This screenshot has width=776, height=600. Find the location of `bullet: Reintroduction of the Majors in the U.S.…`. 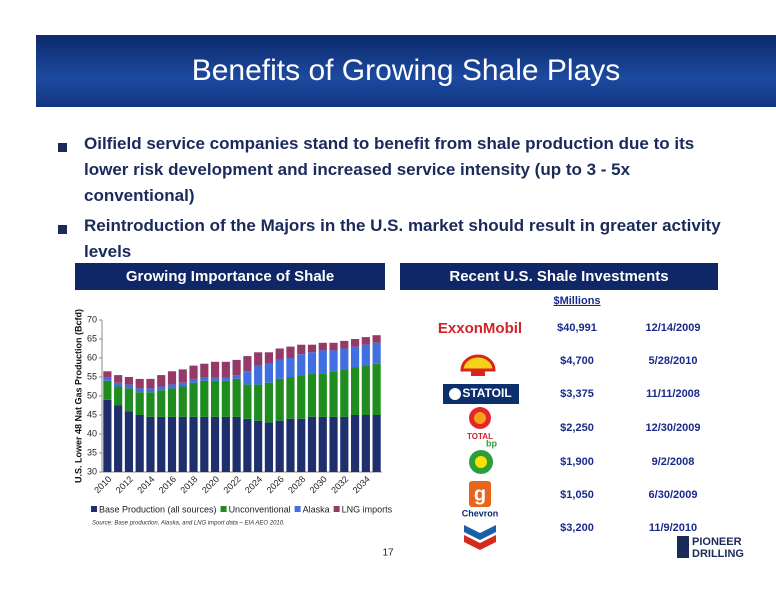

bullet: Reintroduction of the Majors in the U.S.… is located at coordinates (402, 238).